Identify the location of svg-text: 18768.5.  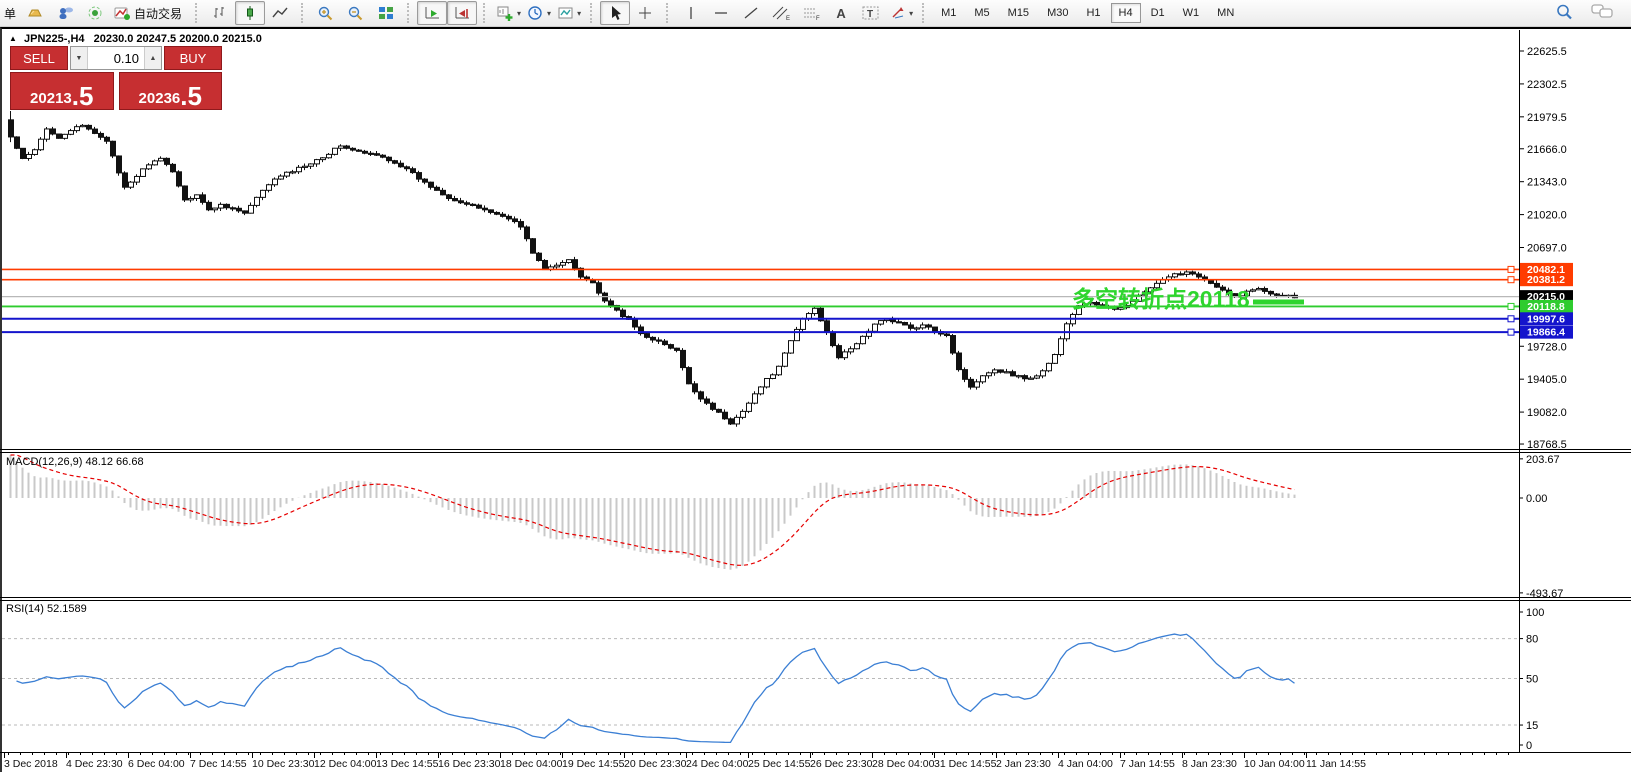
(1547, 445).